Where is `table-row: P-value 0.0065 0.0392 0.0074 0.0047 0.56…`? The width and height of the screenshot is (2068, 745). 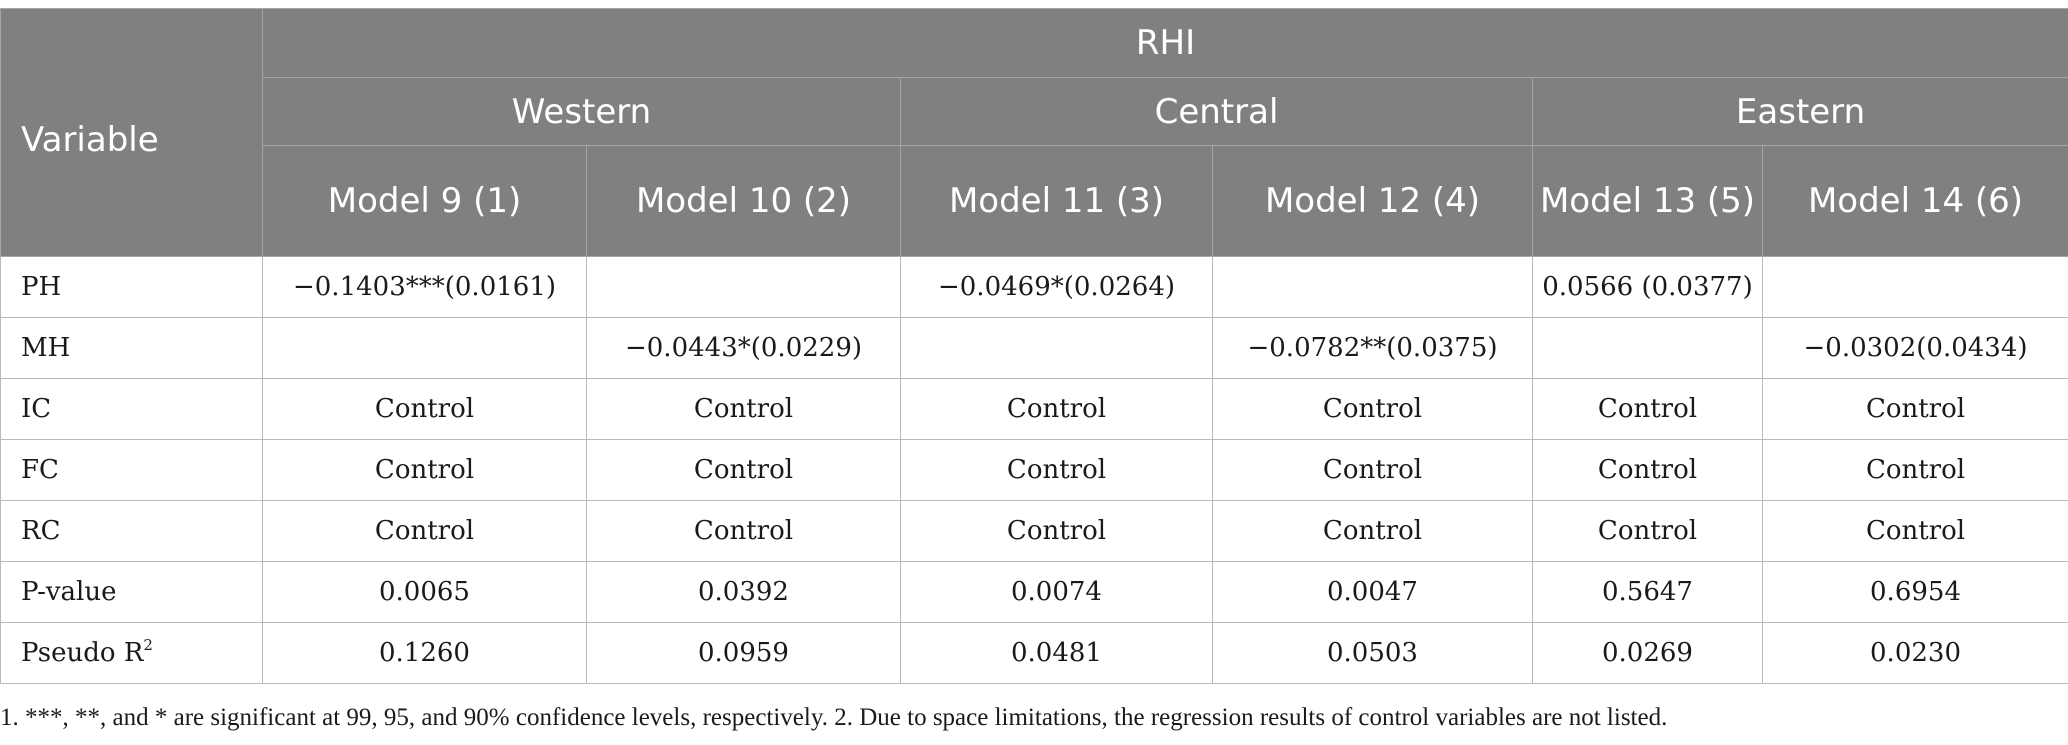 table-row: P-value 0.0065 0.0392 0.0074 0.0047 0.56… is located at coordinates (1034, 592).